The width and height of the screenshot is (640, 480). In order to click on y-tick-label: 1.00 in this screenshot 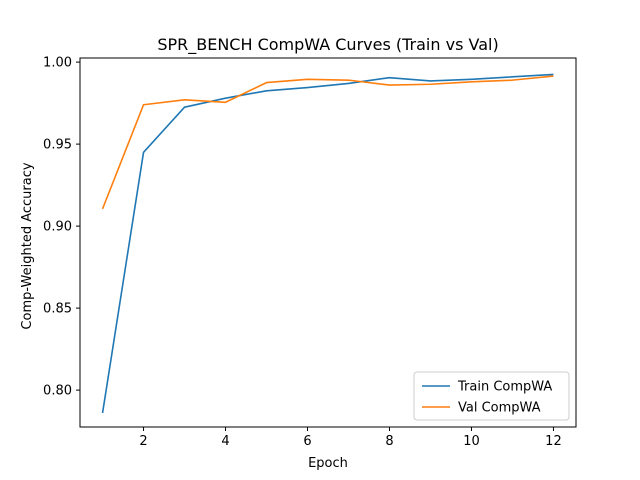, I will do `click(57, 63)`.